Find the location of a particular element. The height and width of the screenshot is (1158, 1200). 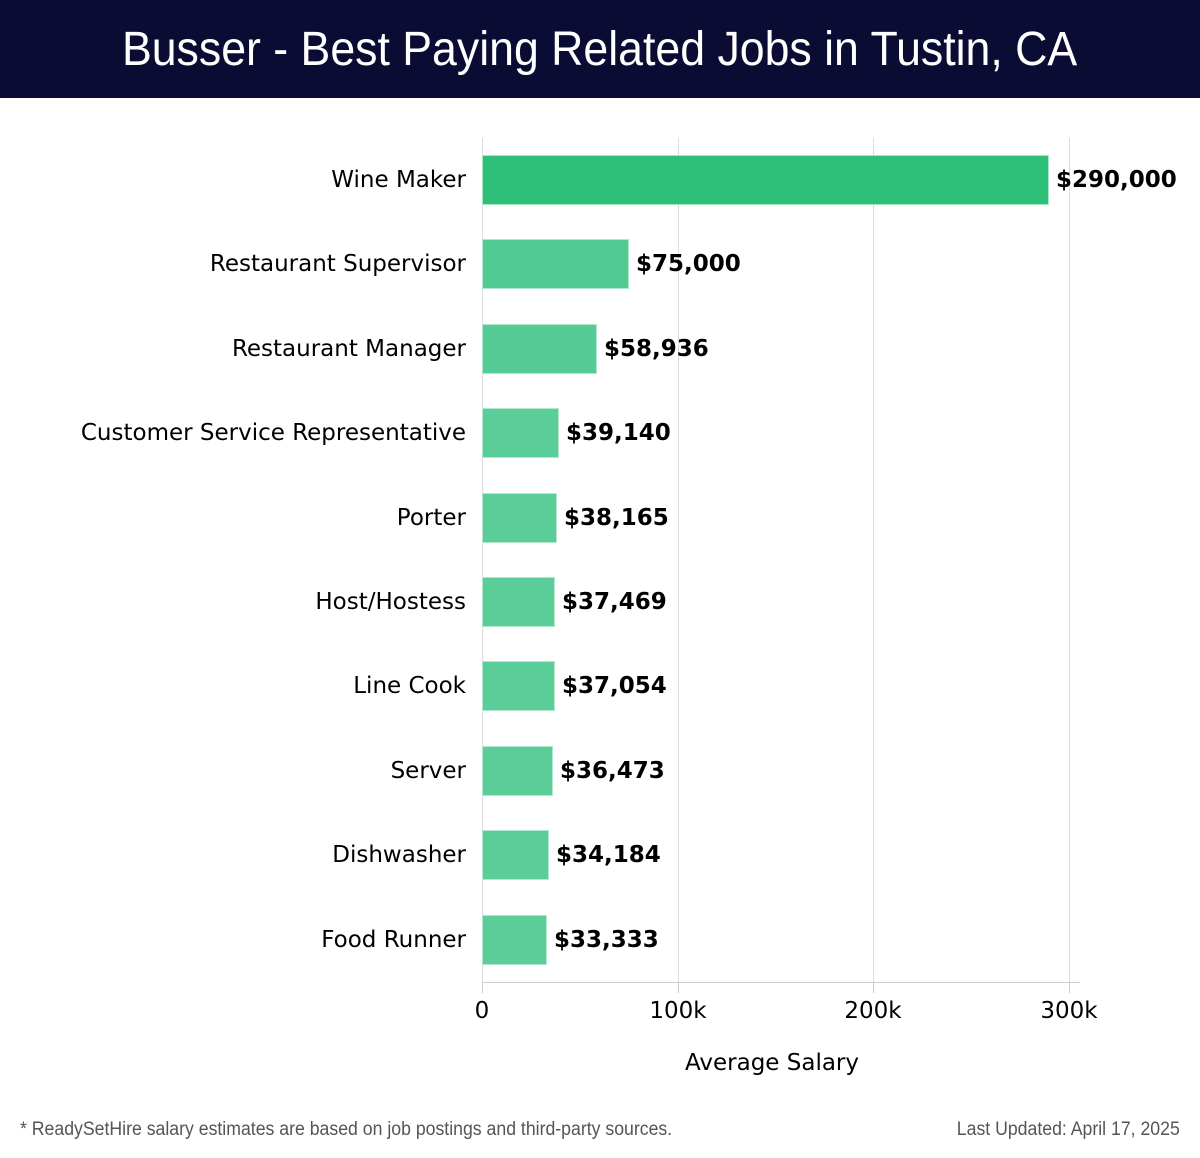

category-label: Dishwasher is located at coordinates (399, 855).